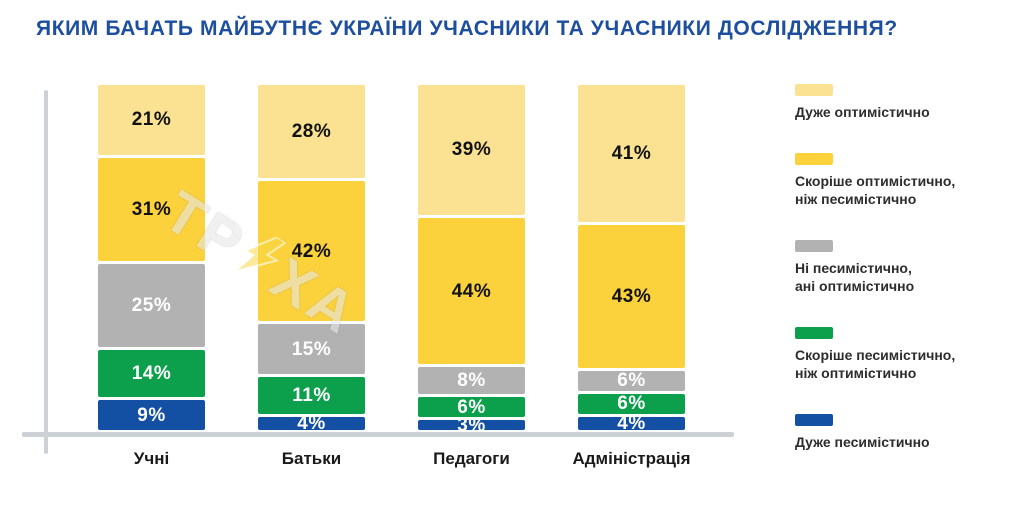 This screenshot has height=506, width=1024. I want to click on bar-value-label: 31%, so click(151, 210).